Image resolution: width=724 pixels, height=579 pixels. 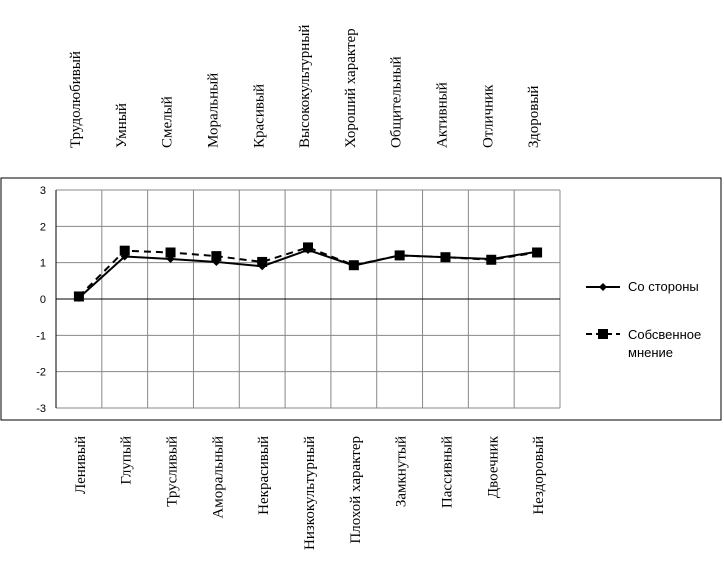 I want to click on top-category-label: Красивый, so click(x=259, y=116).